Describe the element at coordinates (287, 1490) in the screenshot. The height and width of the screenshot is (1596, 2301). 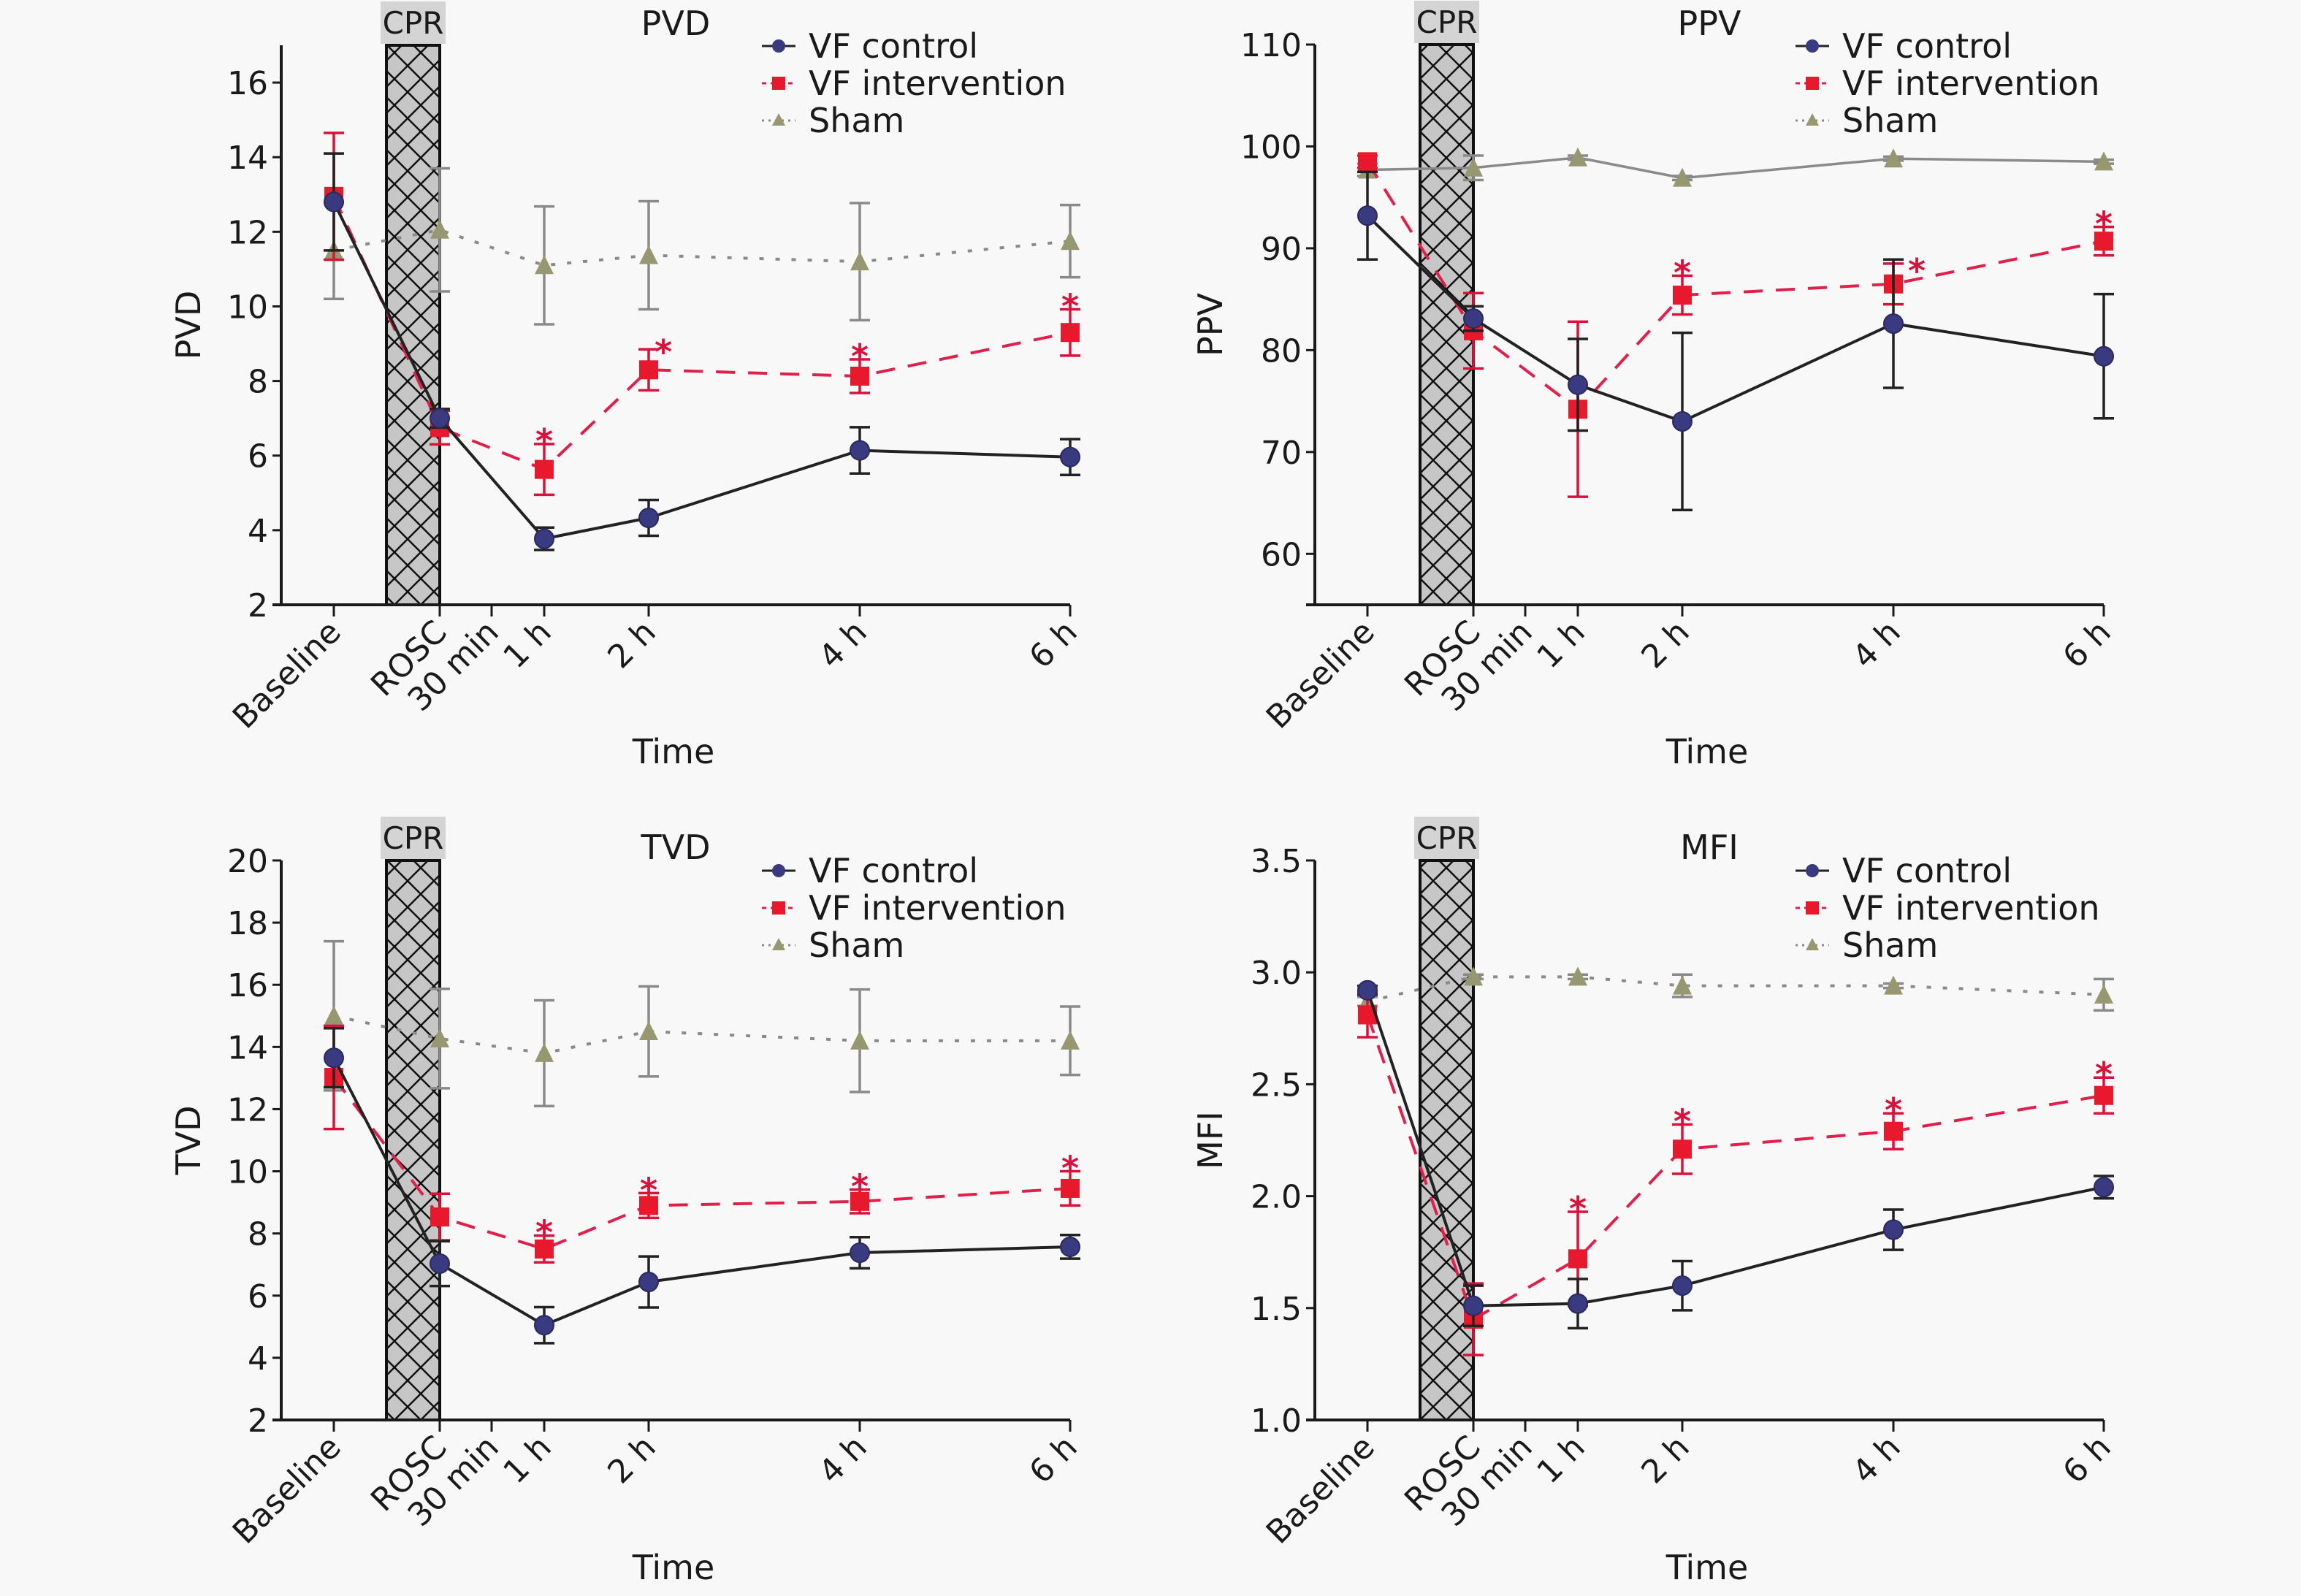
I see `x-tick-label: Baseline` at that location.